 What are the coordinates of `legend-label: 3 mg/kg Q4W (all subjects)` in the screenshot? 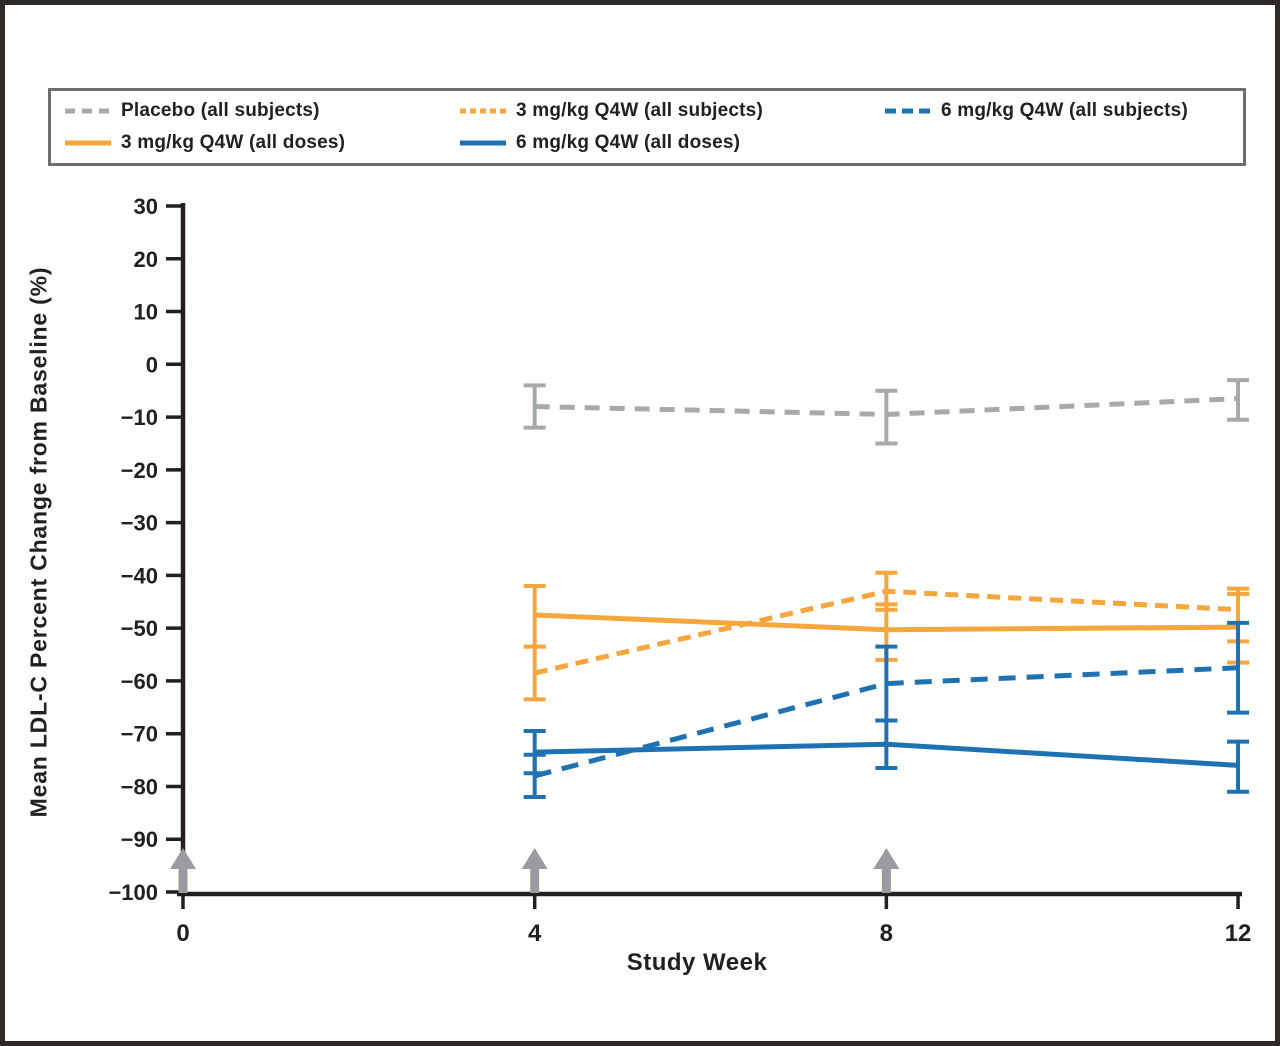 It's located at (639, 110).